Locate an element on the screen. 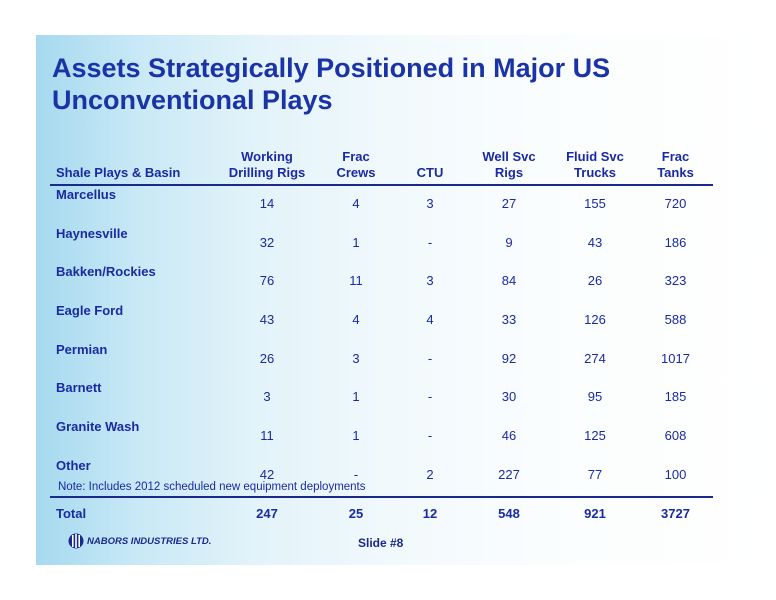 The height and width of the screenshot is (600, 776). total-value-cell: 12 is located at coordinates (430, 514).